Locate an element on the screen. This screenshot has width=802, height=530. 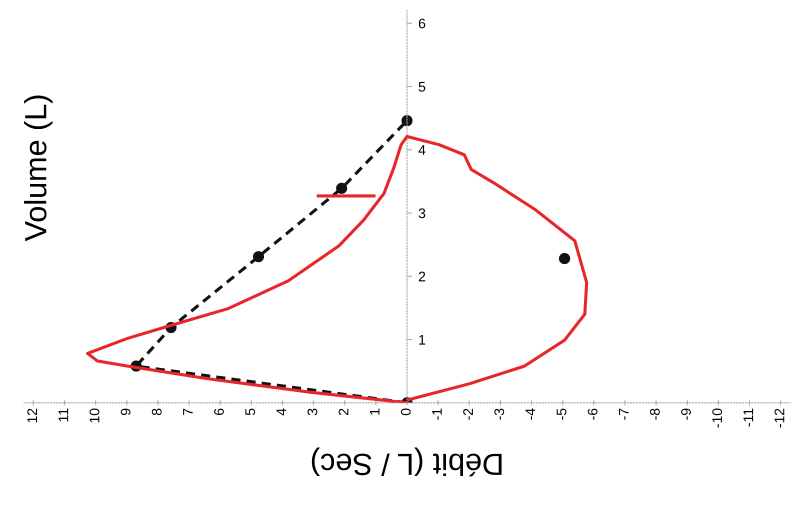
x-axis-title: Débit (L / Sec) is located at coordinates (407, 462).